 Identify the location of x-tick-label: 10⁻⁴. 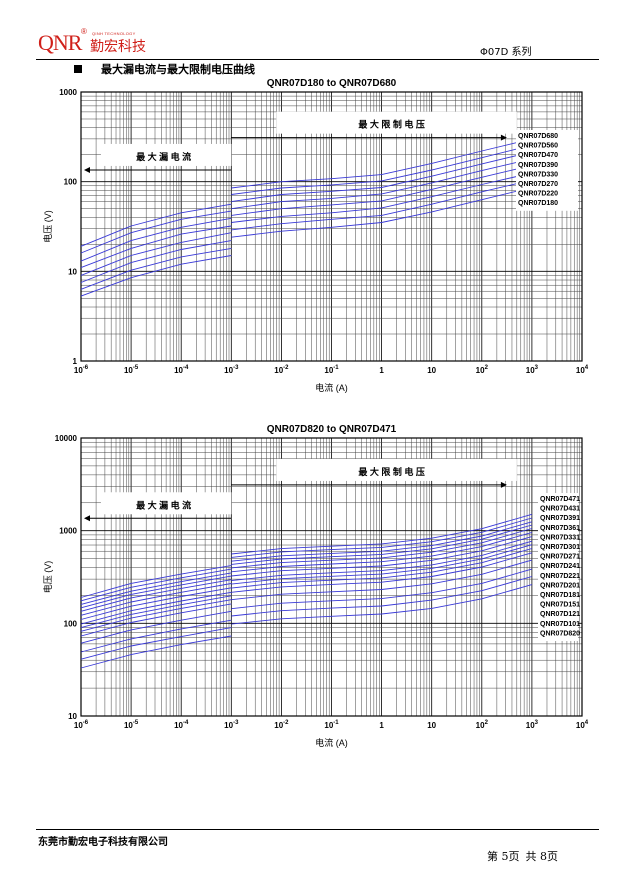
(181, 725).